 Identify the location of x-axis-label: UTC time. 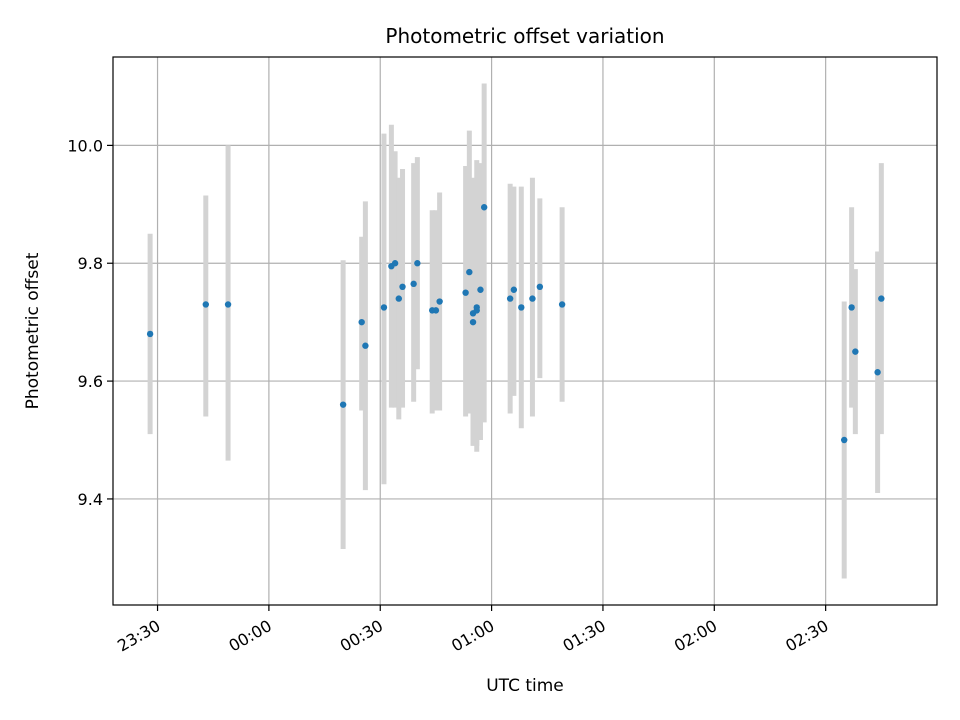
(525, 686).